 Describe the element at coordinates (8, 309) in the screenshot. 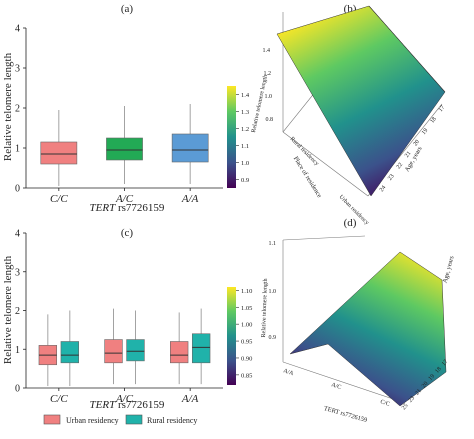

I see `panel-c-ylabel: Relative telomere length` at that location.